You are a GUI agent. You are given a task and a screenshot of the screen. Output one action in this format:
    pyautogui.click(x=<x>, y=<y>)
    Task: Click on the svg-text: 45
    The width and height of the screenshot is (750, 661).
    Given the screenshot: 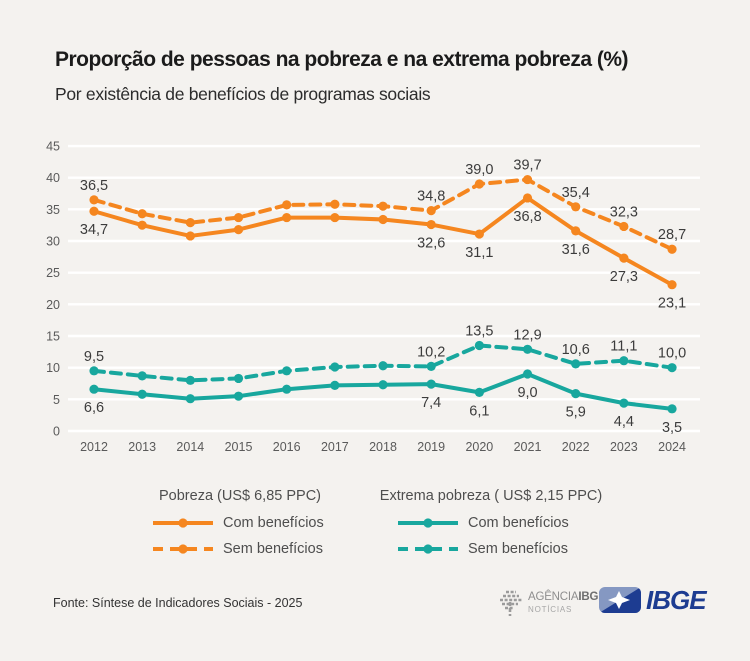 What is the action you would take?
    pyautogui.click(x=53, y=147)
    